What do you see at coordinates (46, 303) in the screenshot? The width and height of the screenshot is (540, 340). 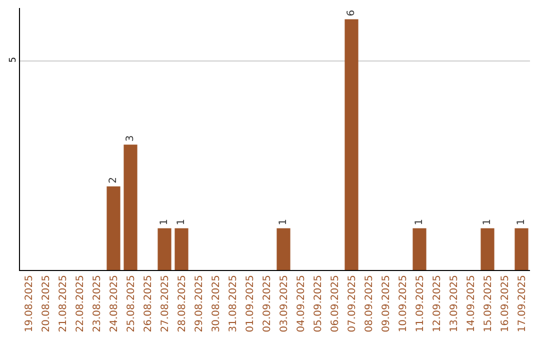 I see `x-tick-label: 20.08.2025` at bounding box center [46, 303].